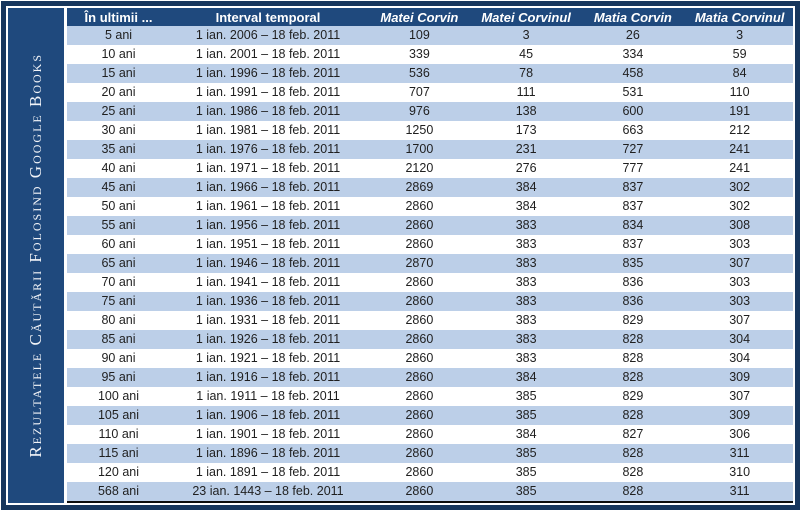  I want to click on count-cell: 531, so click(633, 92).